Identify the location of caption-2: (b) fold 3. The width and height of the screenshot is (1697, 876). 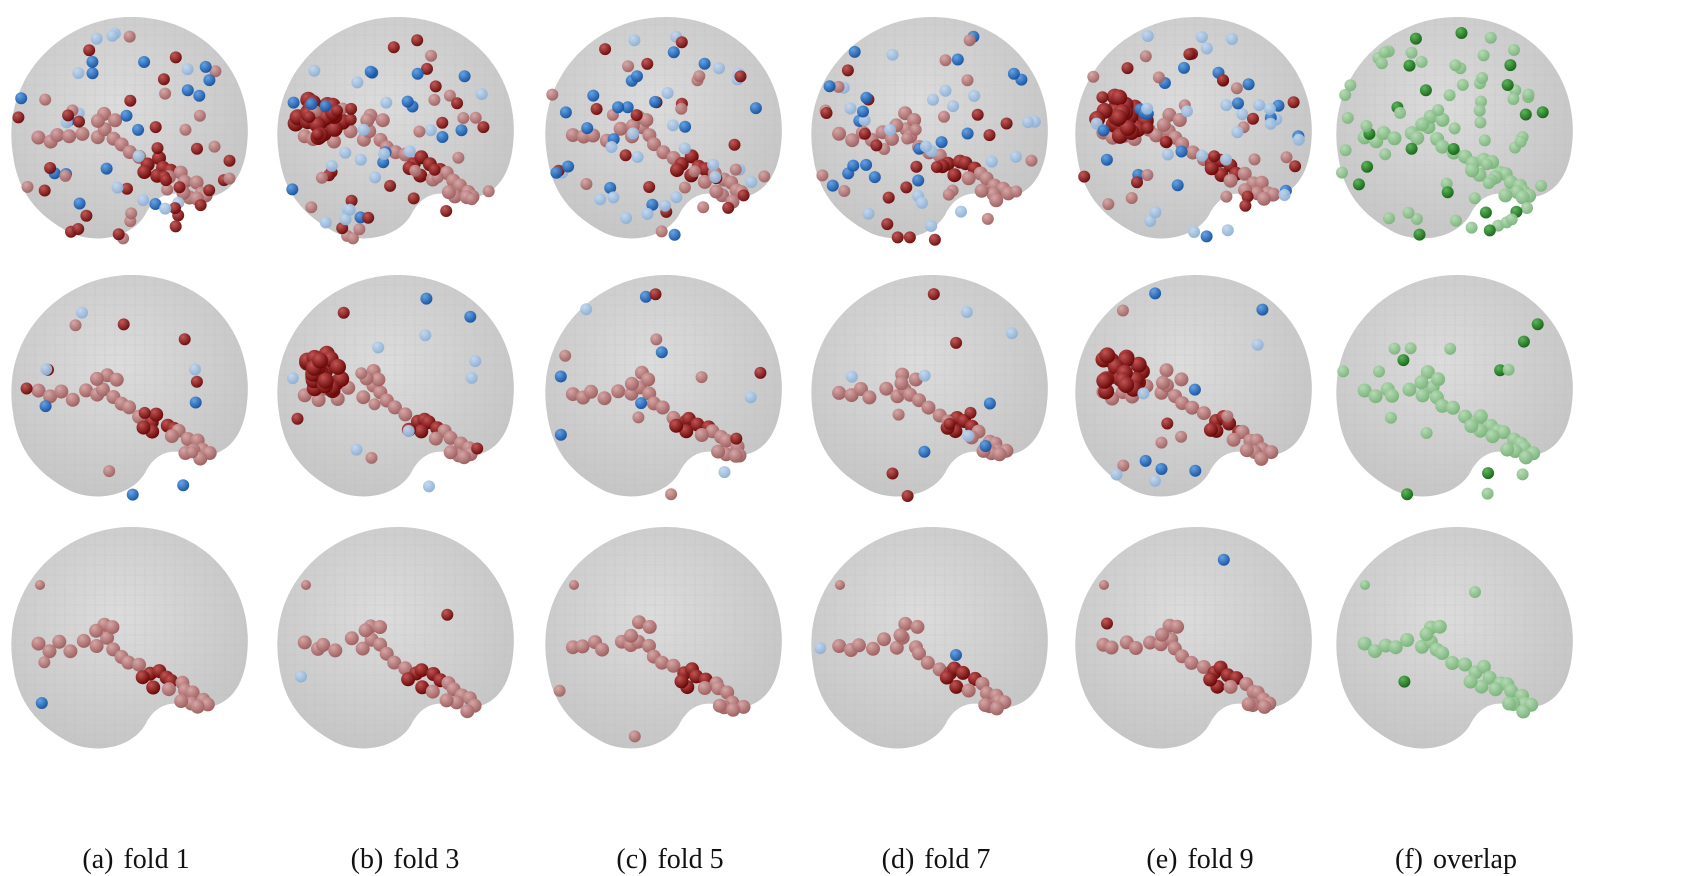
(405, 860).